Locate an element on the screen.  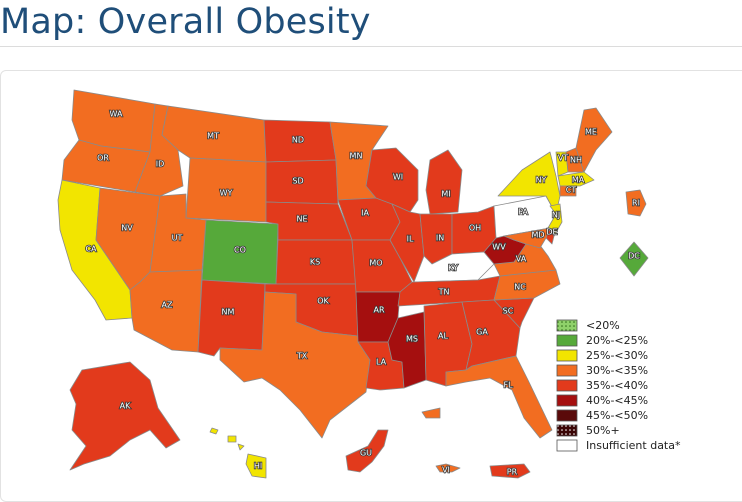
state-label: LA is located at coordinates (381, 362).